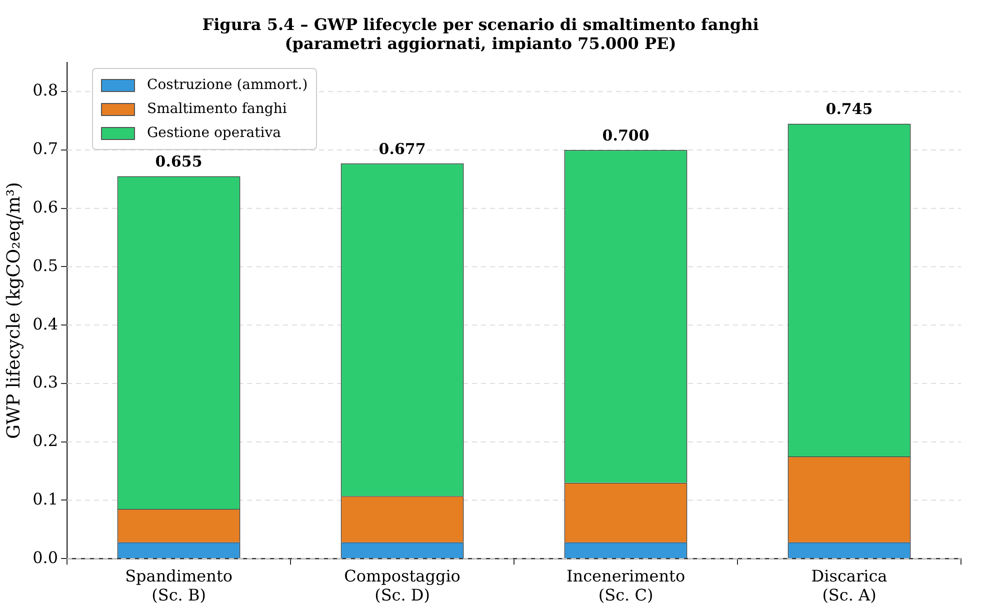 The height and width of the screenshot is (609, 981). I want to click on x-tick-label: Compostaggio (Sc. D), so click(402, 585).